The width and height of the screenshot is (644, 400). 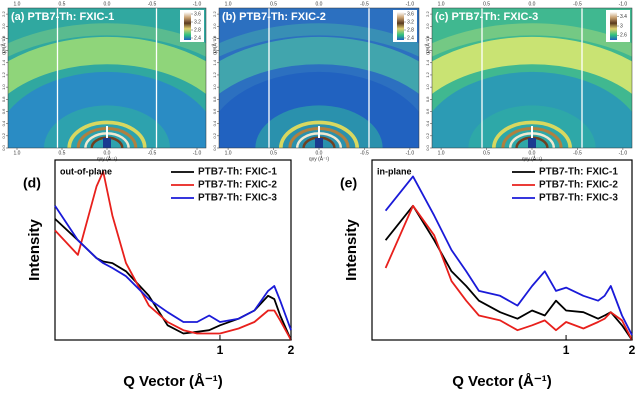 What do you see at coordinates (578, 198) in the screenshot?
I see `legend-label: PTB7-Th: FXIC-3` at bounding box center [578, 198].